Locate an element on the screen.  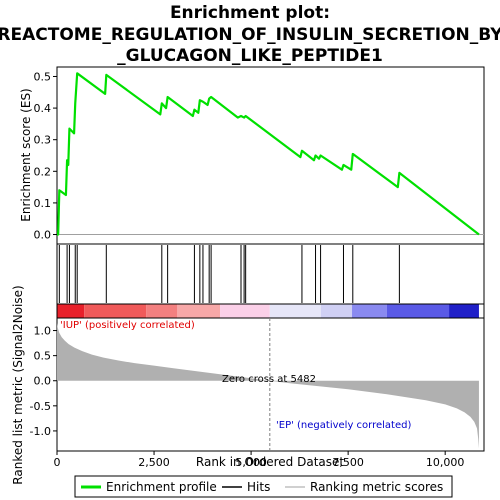
neg-correlated-label: 'EP' (negatively correlated) is located at coordinates (343, 425).